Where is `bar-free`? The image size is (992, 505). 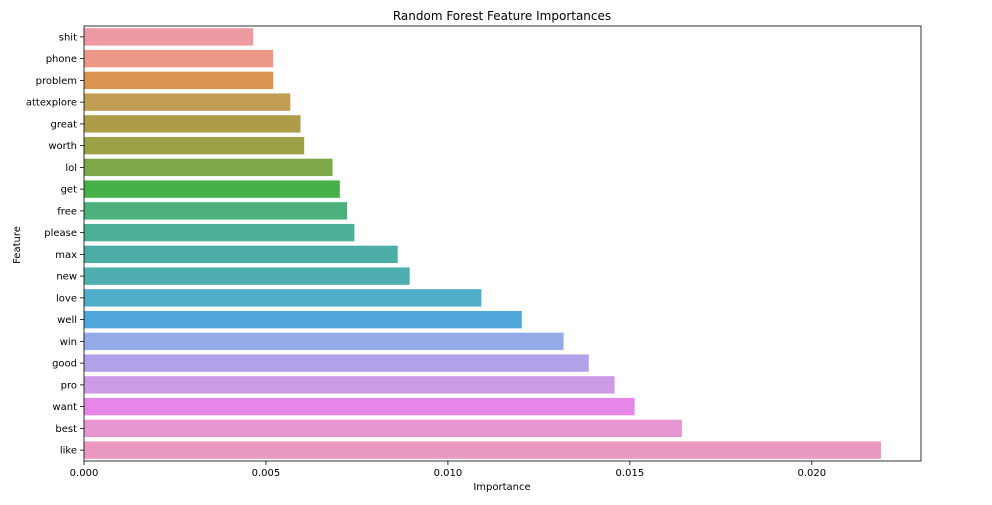
bar-free is located at coordinates (216, 211).